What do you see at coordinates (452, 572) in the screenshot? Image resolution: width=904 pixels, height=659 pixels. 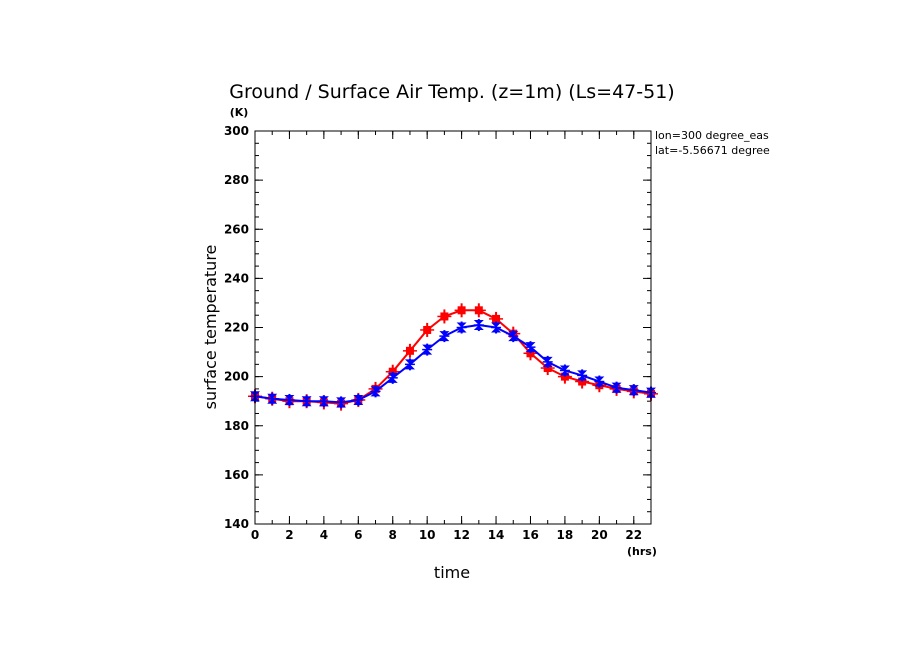 I see `x-axis-label: time` at bounding box center [452, 572].